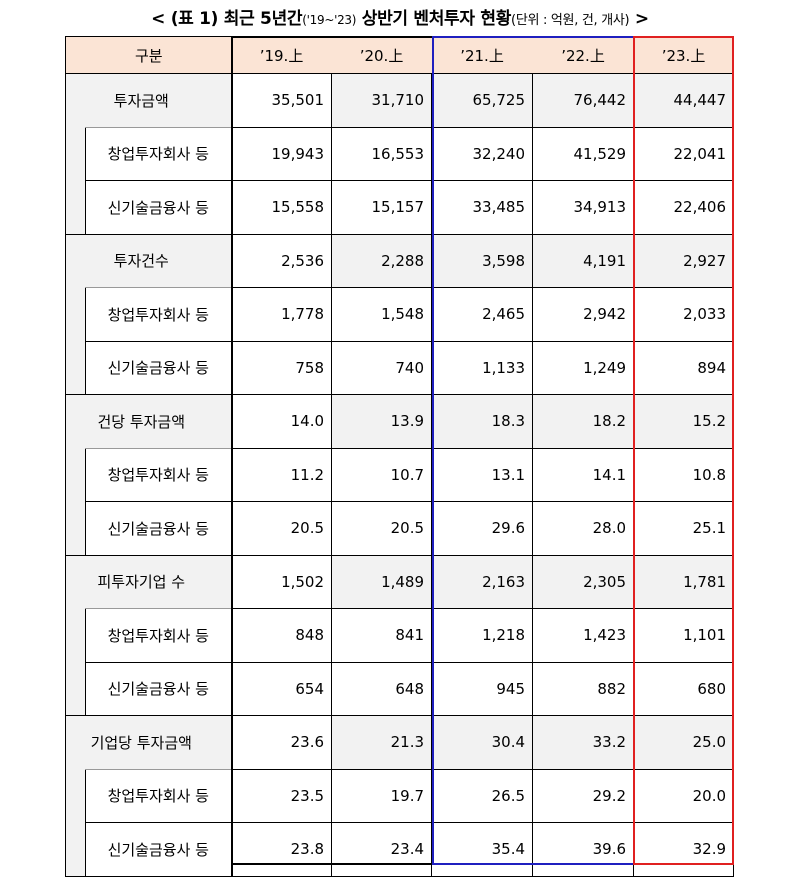 This screenshot has width=800, height=877. What do you see at coordinates (639, 19) in the screenshot?
I see `title-close: >` at bounding box center [639, 19].